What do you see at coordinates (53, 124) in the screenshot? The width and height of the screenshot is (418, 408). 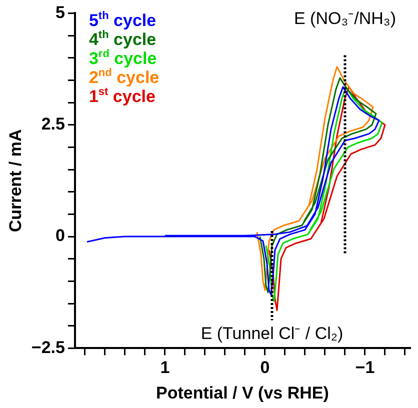 I see `y-tick-label: 2.5` at bounding box center [53, 124].